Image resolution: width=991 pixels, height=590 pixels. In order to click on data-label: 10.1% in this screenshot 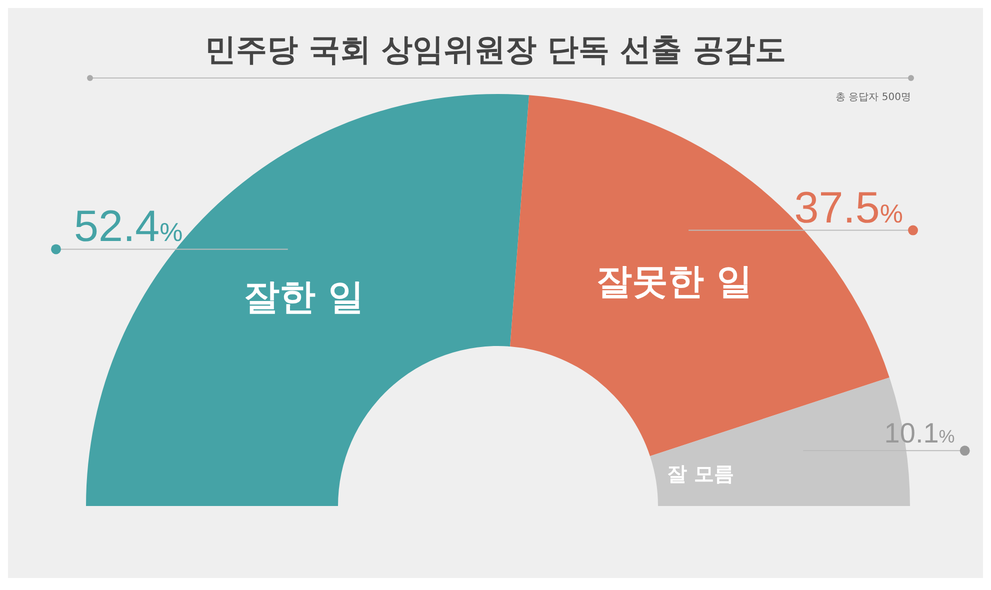, I will do `click(919, 433)`.